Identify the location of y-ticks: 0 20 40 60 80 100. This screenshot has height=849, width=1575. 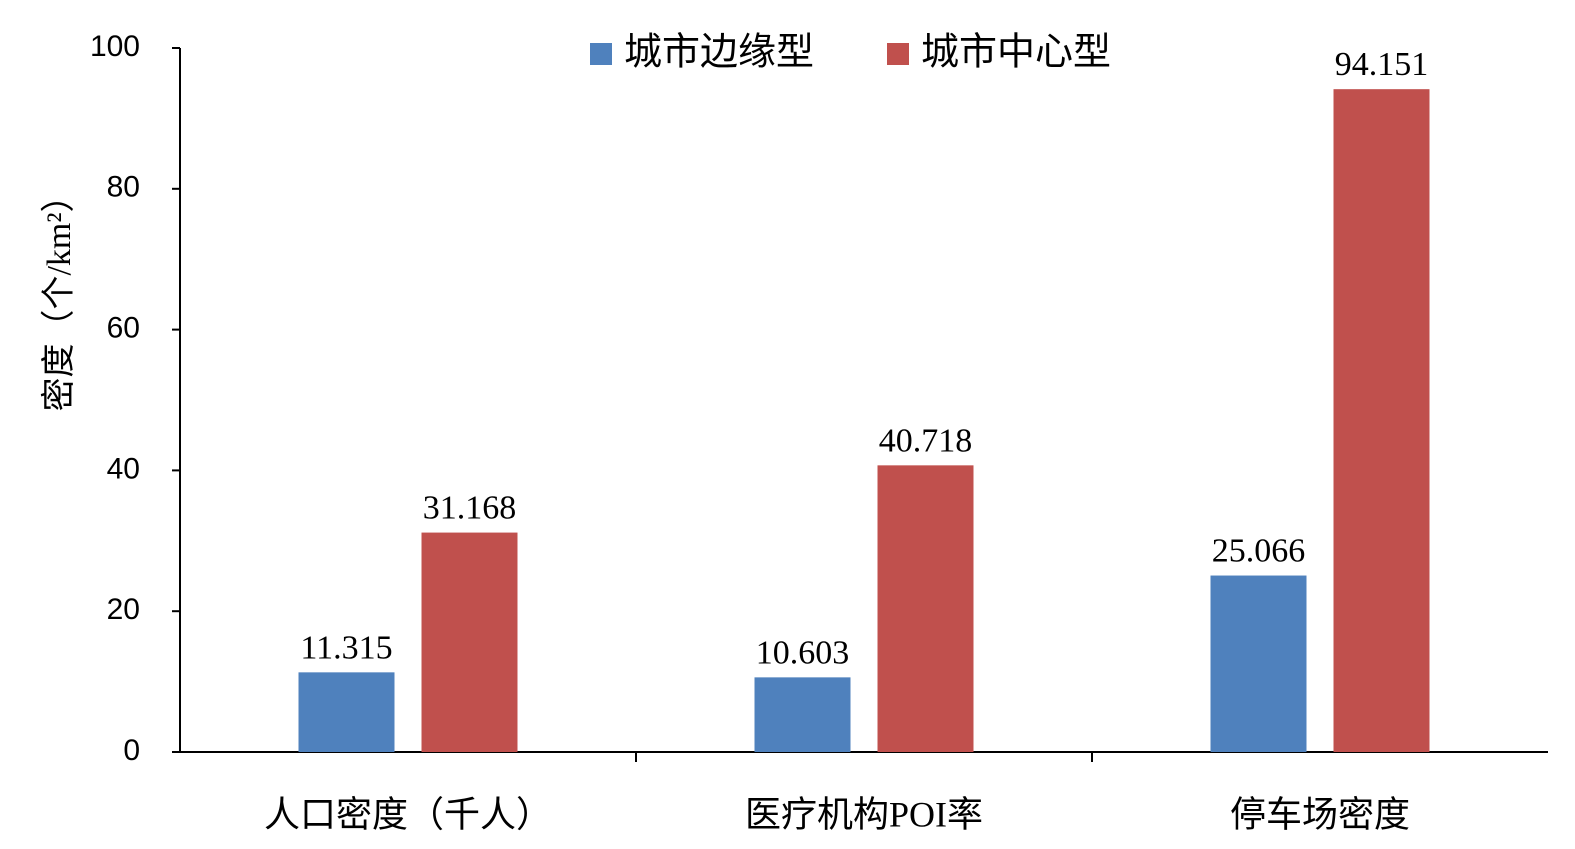
(135, 398).